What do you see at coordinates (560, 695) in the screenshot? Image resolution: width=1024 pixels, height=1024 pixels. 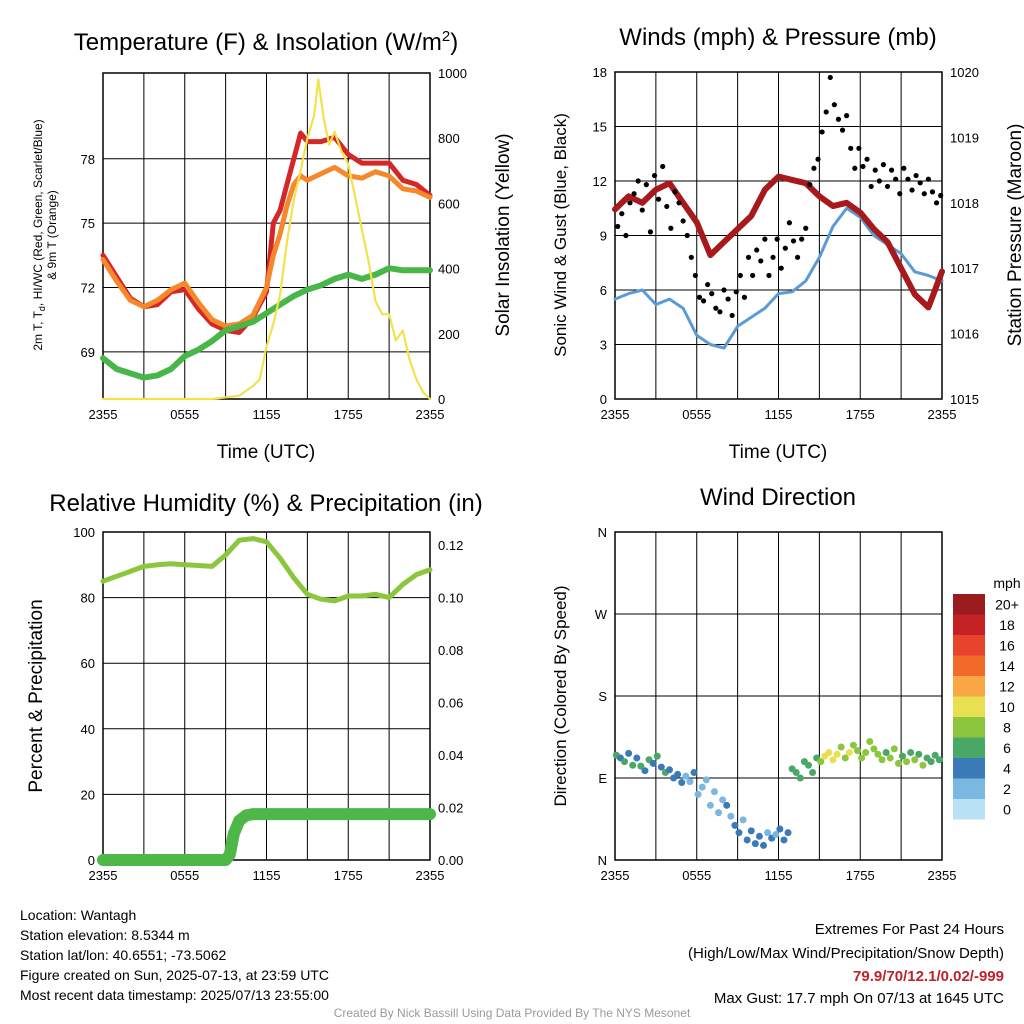 I see `dir-ylabel-left: Direction (Colored By Speed)` at bounding box center [560, 695].